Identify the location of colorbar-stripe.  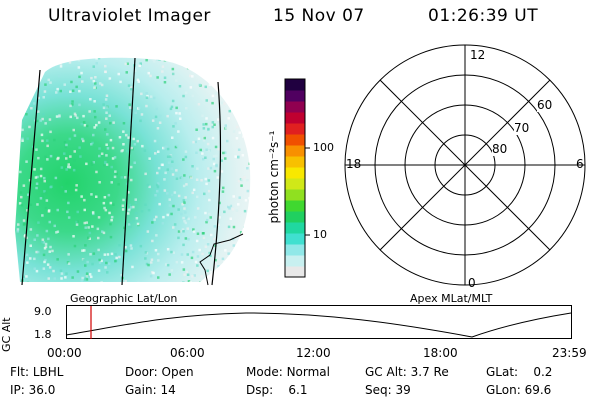
(295, 162).